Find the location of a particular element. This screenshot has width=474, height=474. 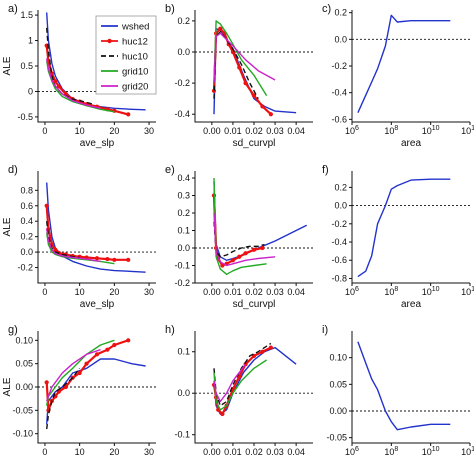

y-tick-label: 0.6 is located at coordinates (26, 206).